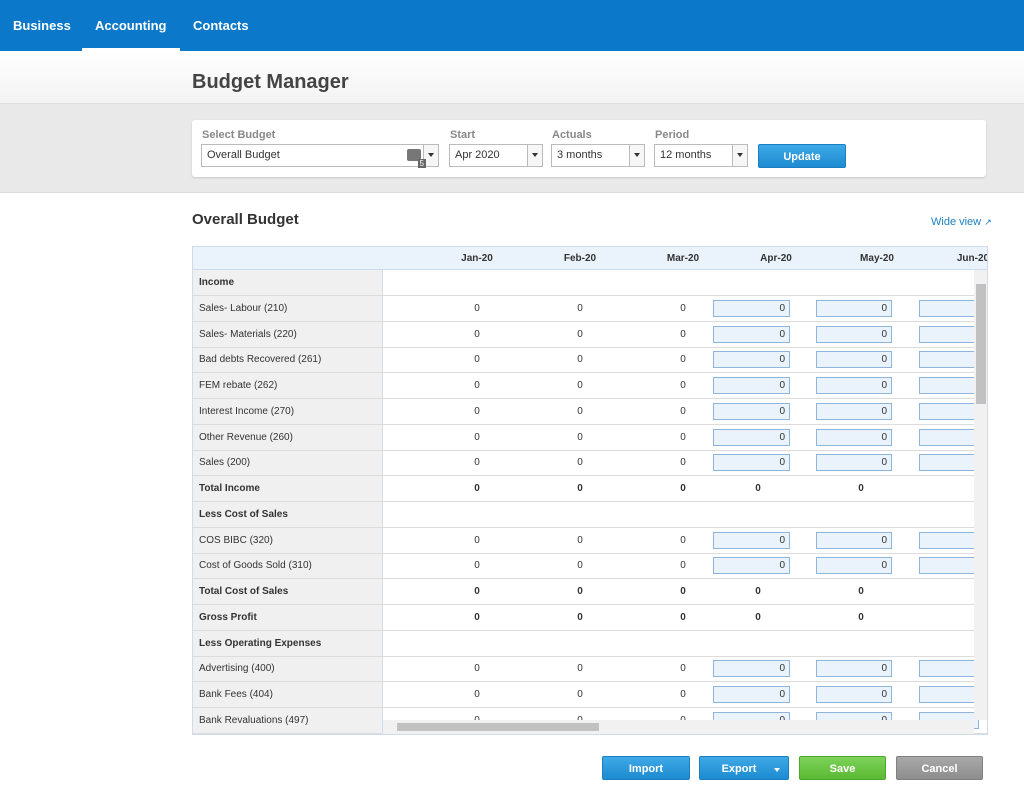 This screenshot has height=785, width=1024. What do you see at coordinates (260, 360) in the screenshot?
I see `row-label: Bad debts Recovered (261)` at bounding box center [260, 360].